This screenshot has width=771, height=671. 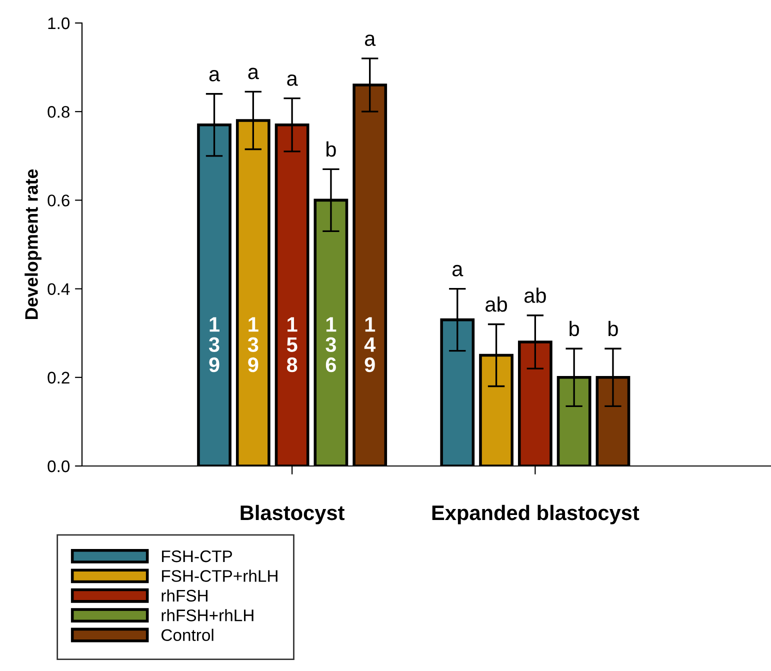 What do you see at coordinates (59, 23) in the screenshot?
I see `y-tick-label: 1.0` at bounding box center [59, 23].